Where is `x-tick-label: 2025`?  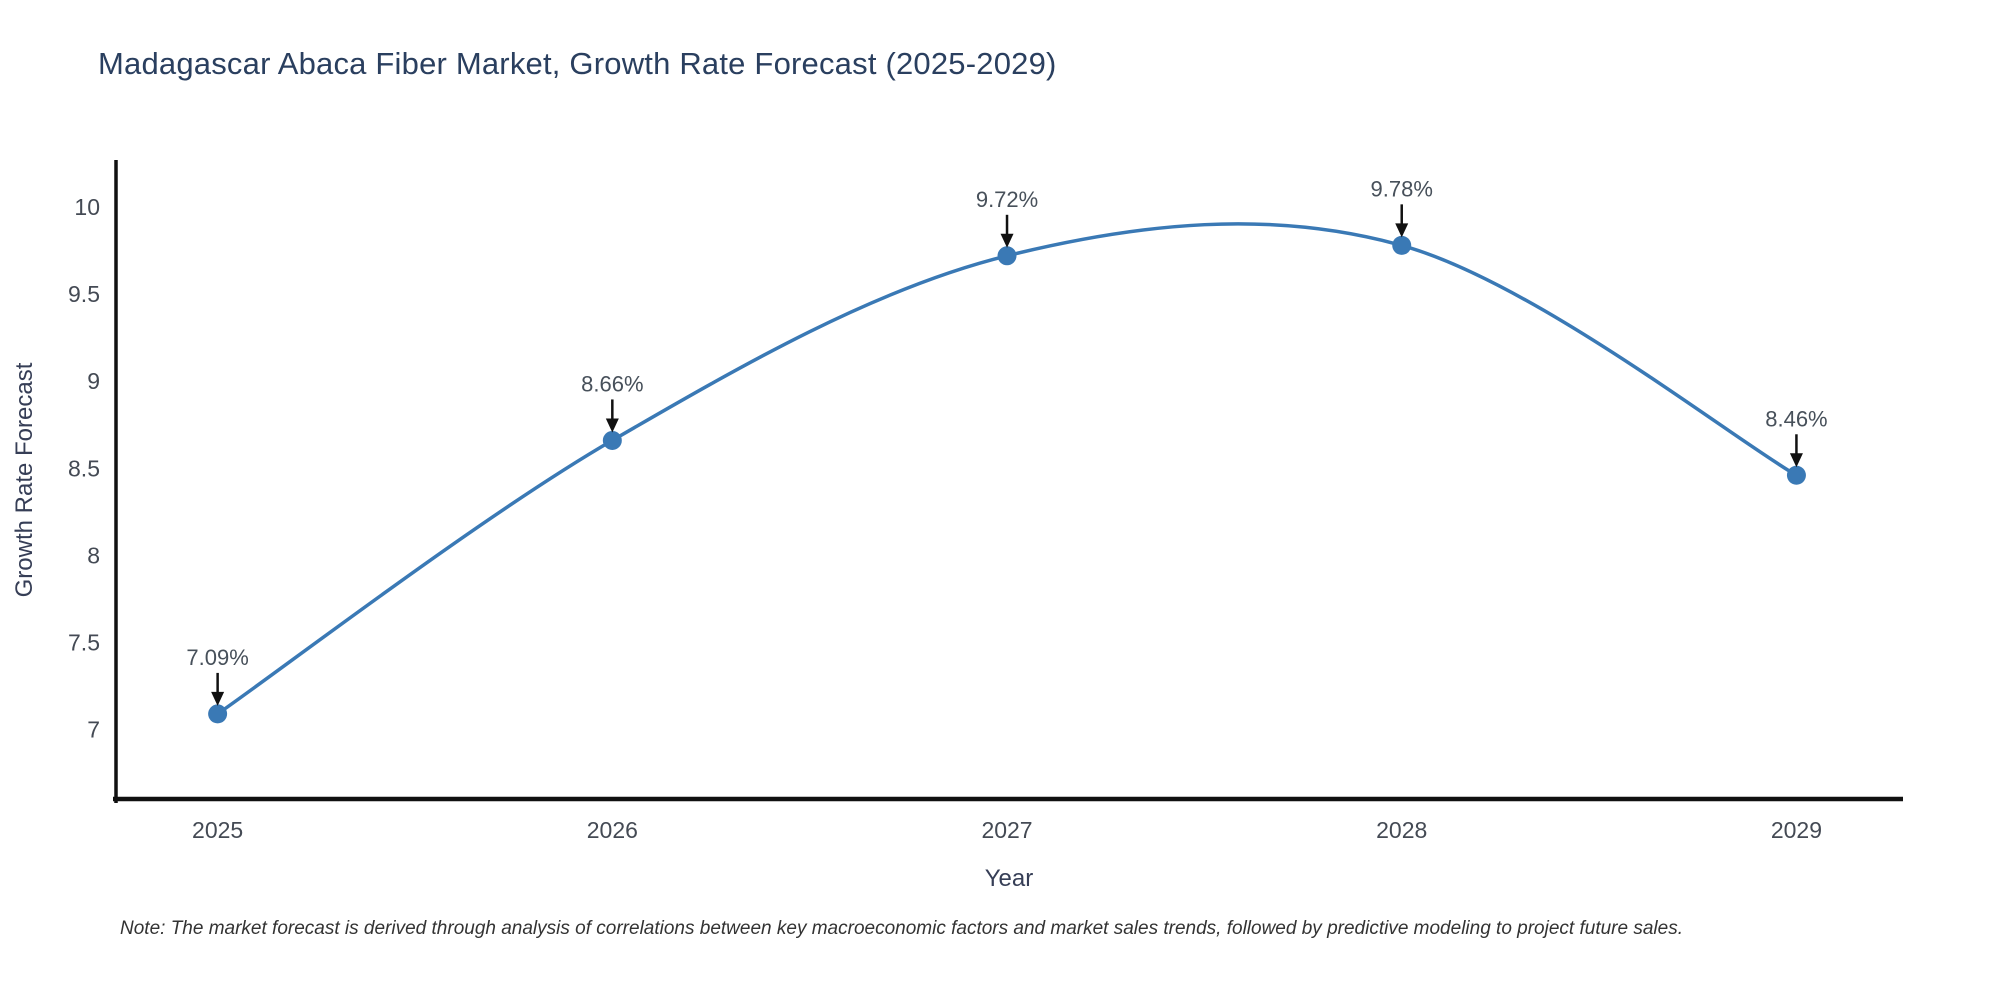 x-tick-label: 2025 is located at coordinates (217, 830).